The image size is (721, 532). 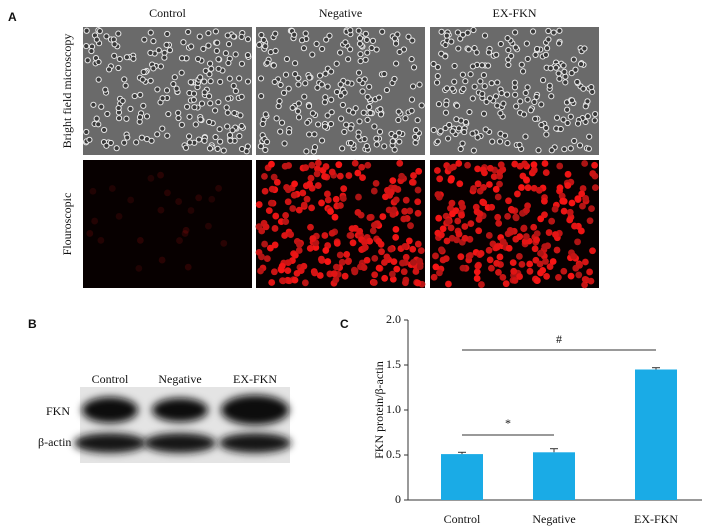 What do you see at coordinates (393, 364) in the screenshot?
I see `y-tick-label: 1.5` at bounding box center [393, 364].